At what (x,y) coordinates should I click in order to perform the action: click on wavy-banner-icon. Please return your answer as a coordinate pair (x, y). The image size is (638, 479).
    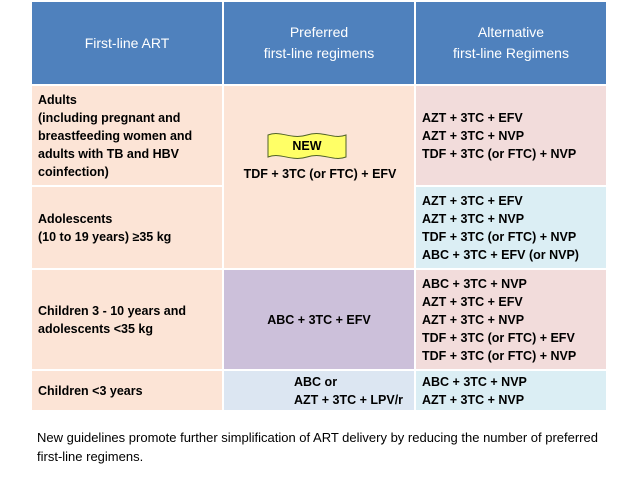
    Looking at the image, I should click on (307, 146).